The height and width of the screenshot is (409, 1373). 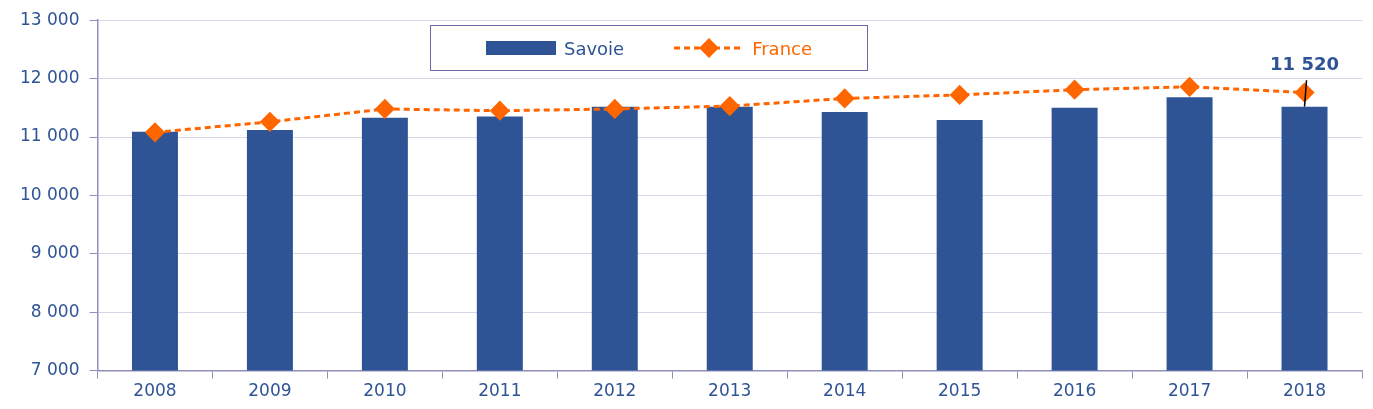 I want to click on x-tick-label: 2015, so click(x=960, y=390).